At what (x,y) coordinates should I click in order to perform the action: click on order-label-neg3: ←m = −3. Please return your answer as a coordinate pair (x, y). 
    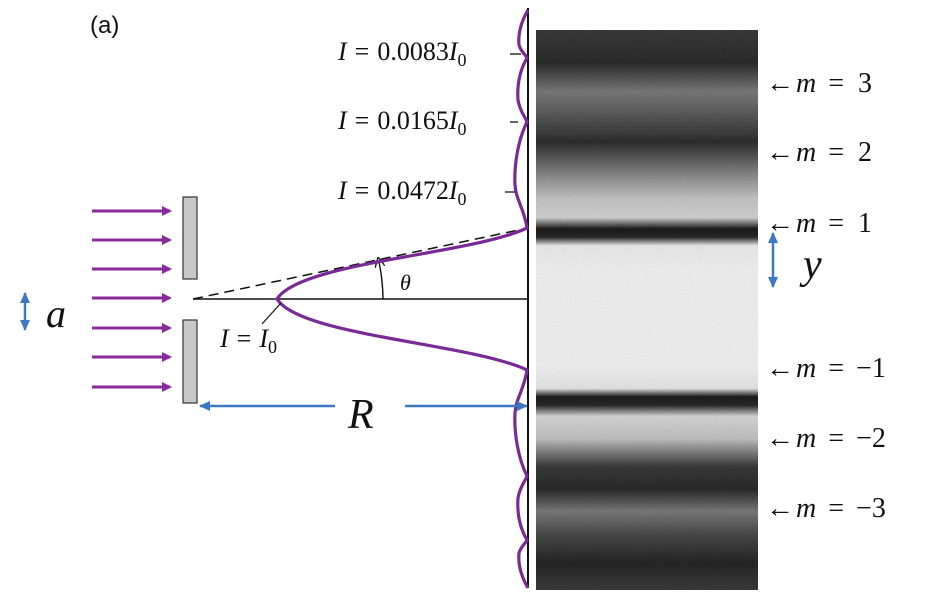
    Looking at the image, I should click on (826, 508).